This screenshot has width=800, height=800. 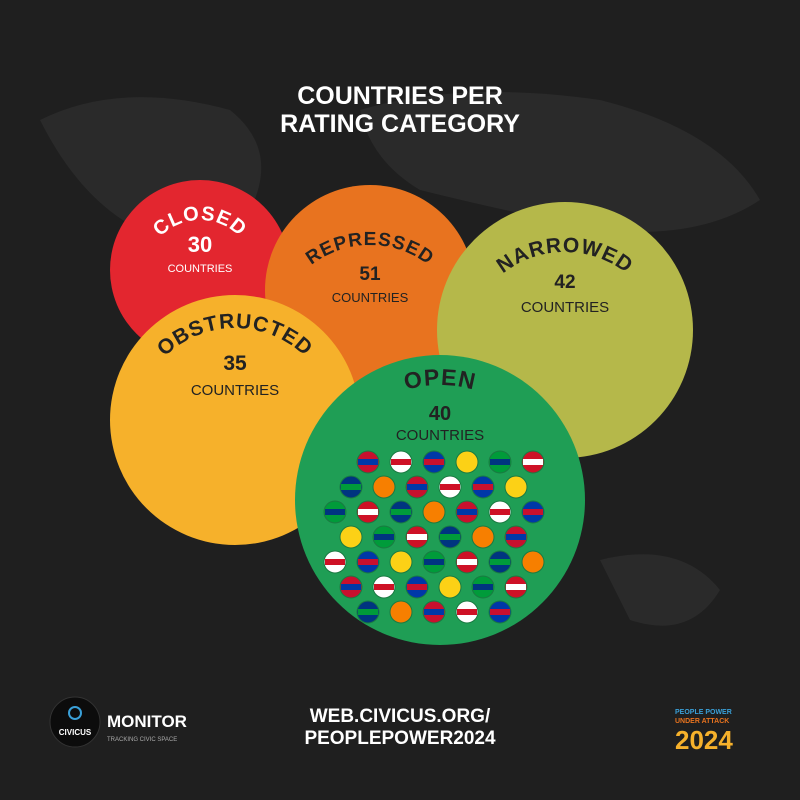 I want to click on badge-line: UNDER ATTACK, so click(x=702, y=721).